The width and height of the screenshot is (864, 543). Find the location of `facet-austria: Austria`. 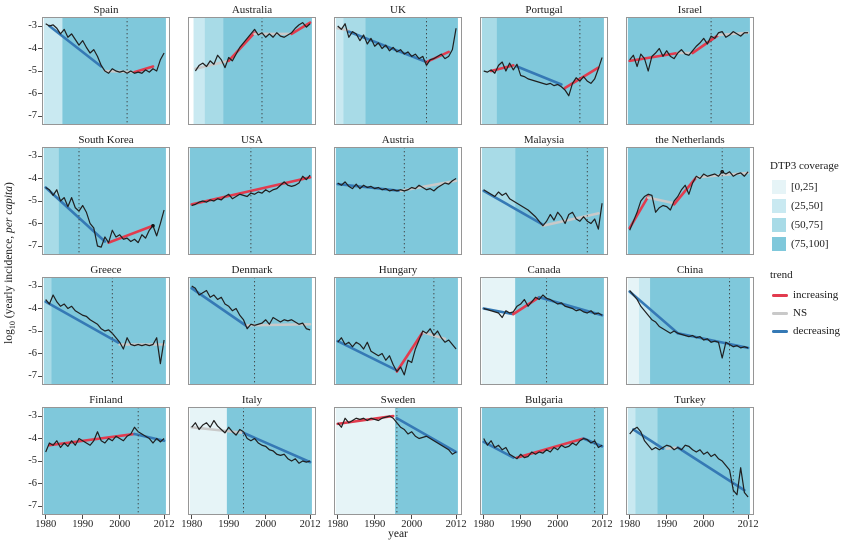

facet-austria: Austria is located at coordinates (398, 194).